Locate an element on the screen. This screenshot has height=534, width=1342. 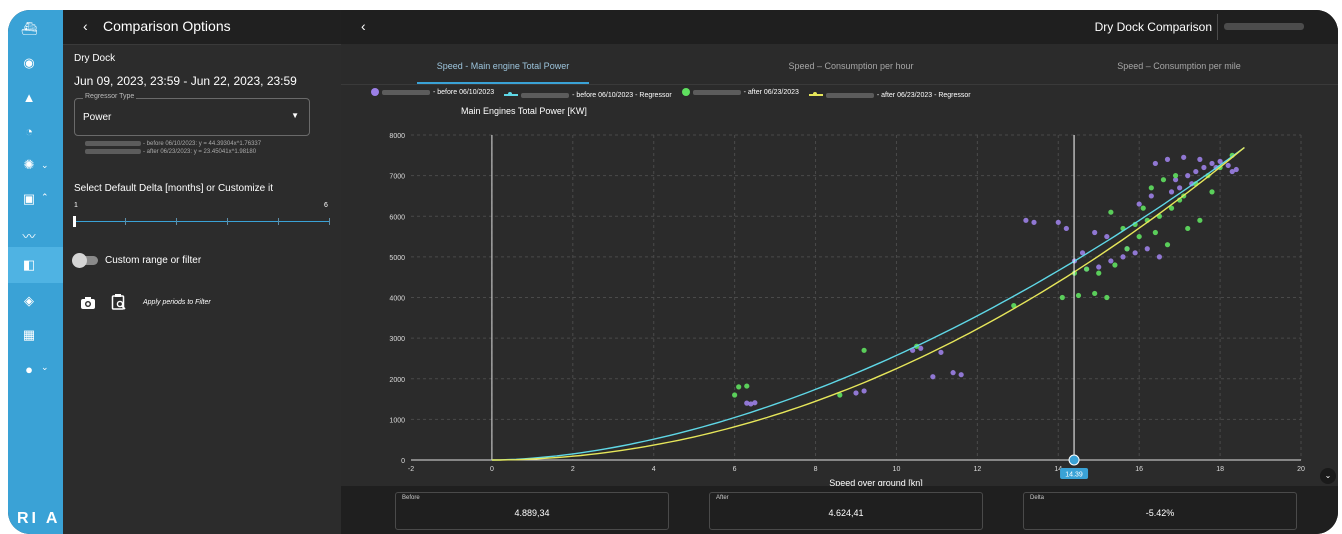
gauge-icon: ◔ is located at coordinates (29, 131).